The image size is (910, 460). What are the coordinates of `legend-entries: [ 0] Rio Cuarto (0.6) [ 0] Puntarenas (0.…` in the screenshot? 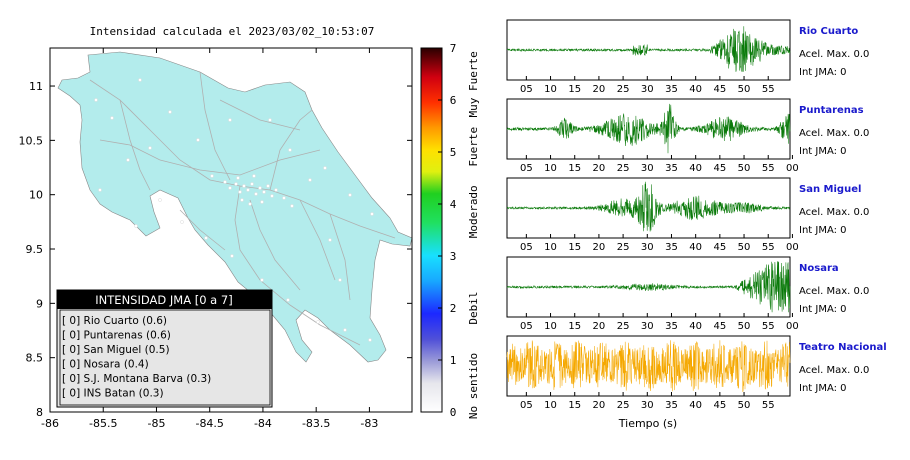 It's located at (136, 357).